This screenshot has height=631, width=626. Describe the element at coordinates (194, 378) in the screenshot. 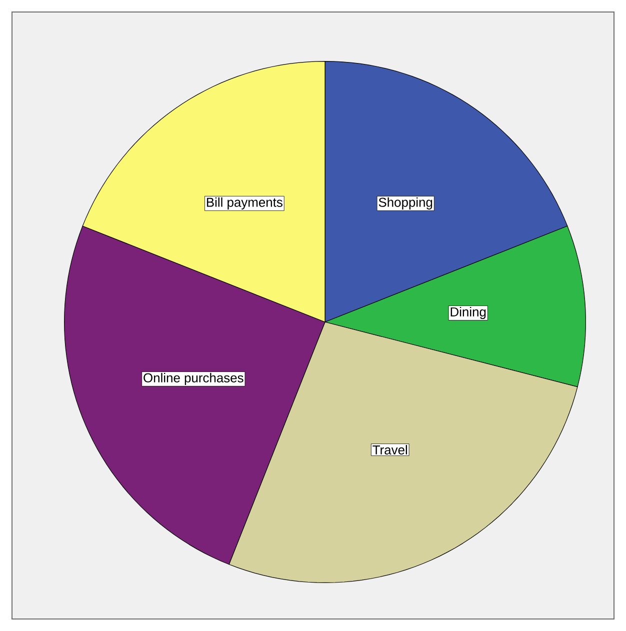

I see `slice-label: Online purchases` at that location.